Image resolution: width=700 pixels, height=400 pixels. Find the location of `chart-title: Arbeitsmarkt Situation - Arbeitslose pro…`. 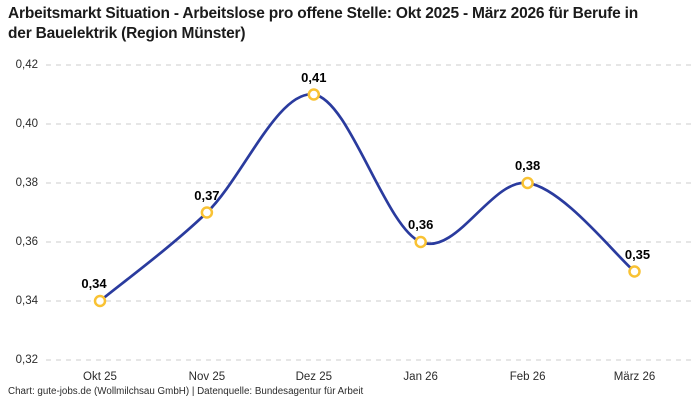

chart-title: Arbeitsmarkt Situation - Arbeitslose pro… is located at coordinates (323, 23).